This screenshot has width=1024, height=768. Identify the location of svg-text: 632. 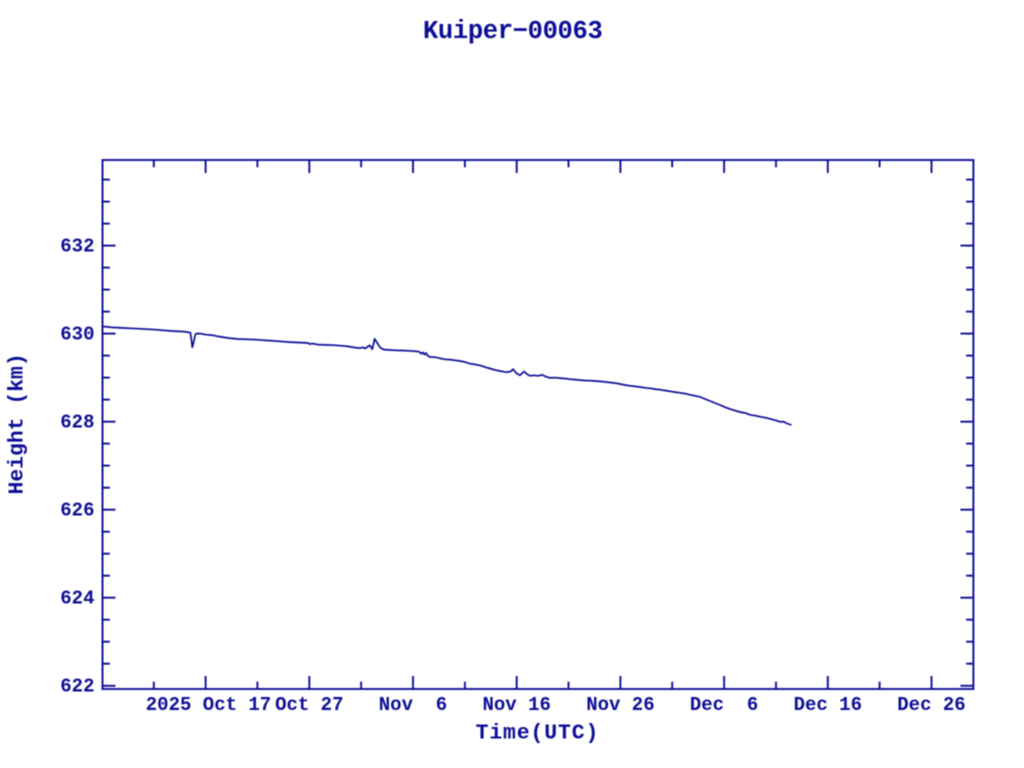
(77, 246).